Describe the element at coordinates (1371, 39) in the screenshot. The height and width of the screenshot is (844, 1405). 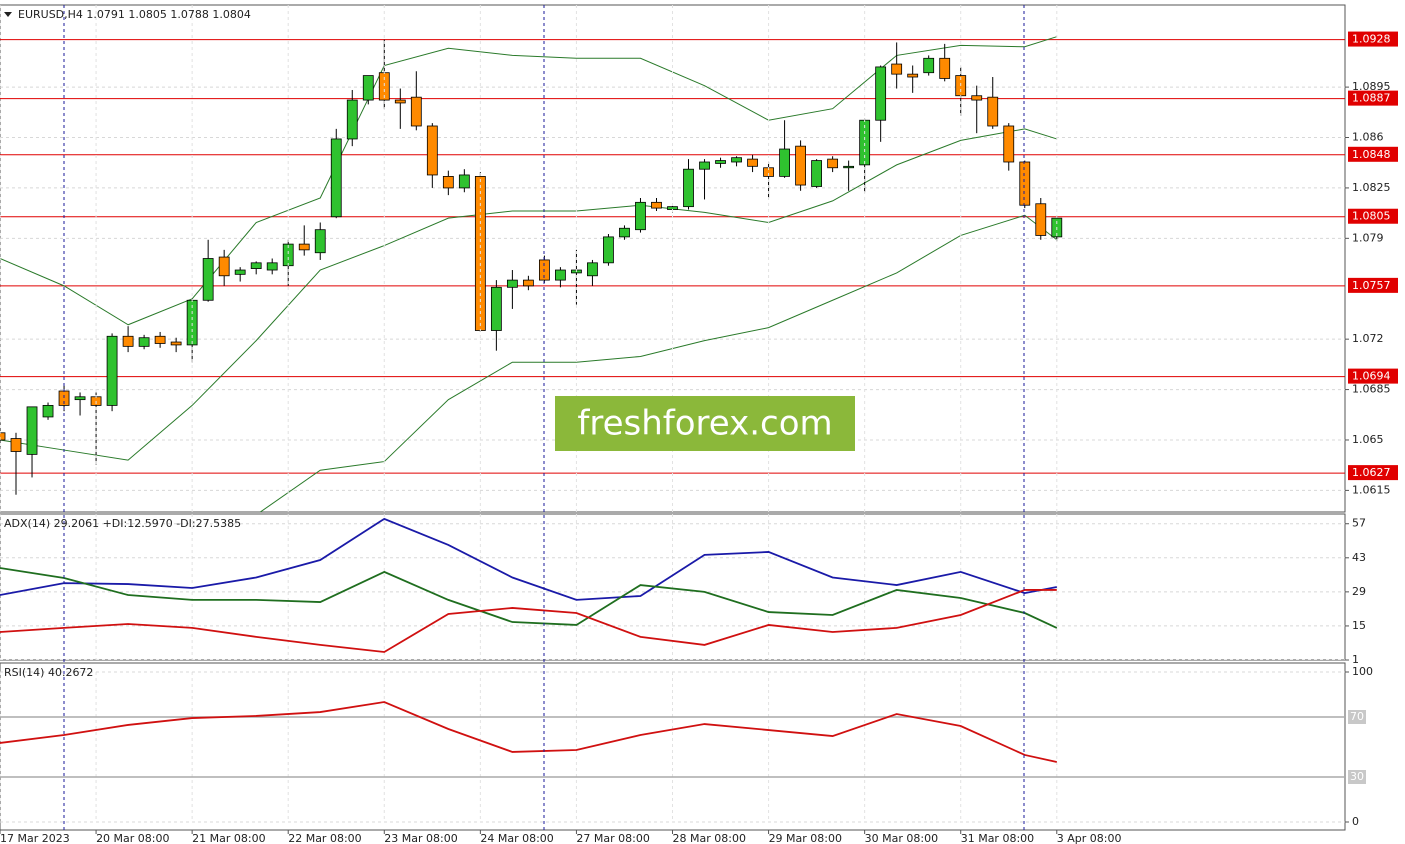
I see `level-label: 1.0928` at that location.